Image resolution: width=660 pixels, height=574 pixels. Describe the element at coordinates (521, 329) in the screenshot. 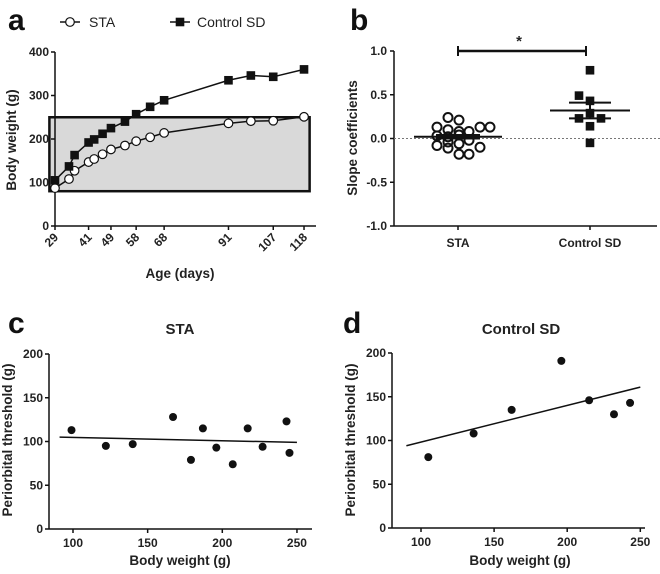

I see `panel-title: Control SD` at that location.